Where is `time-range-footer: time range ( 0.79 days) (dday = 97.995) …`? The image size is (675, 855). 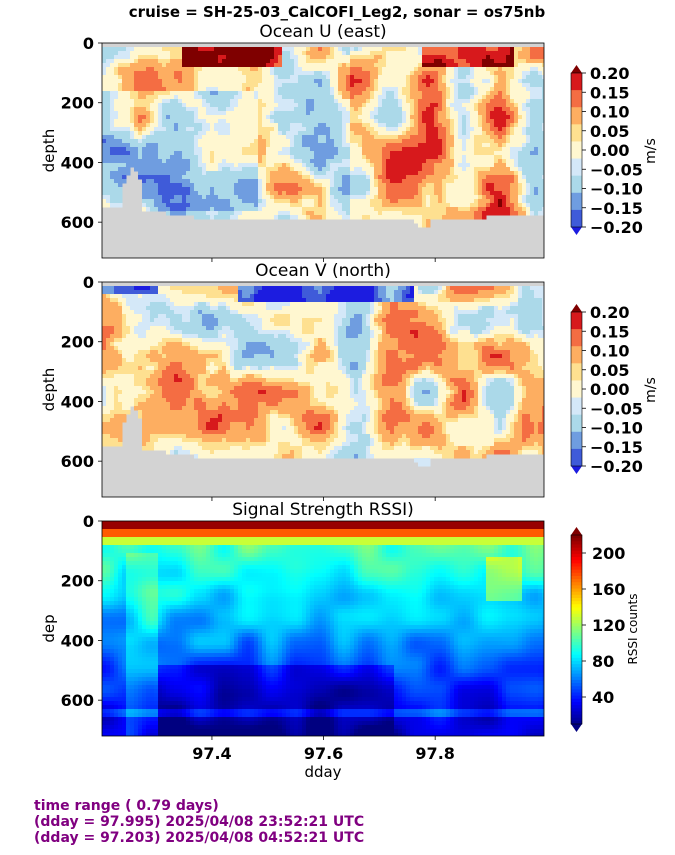 time-range-footer: time range ( 0.79 days) (dday = 97.995) … is located at coordinates (199, 822).